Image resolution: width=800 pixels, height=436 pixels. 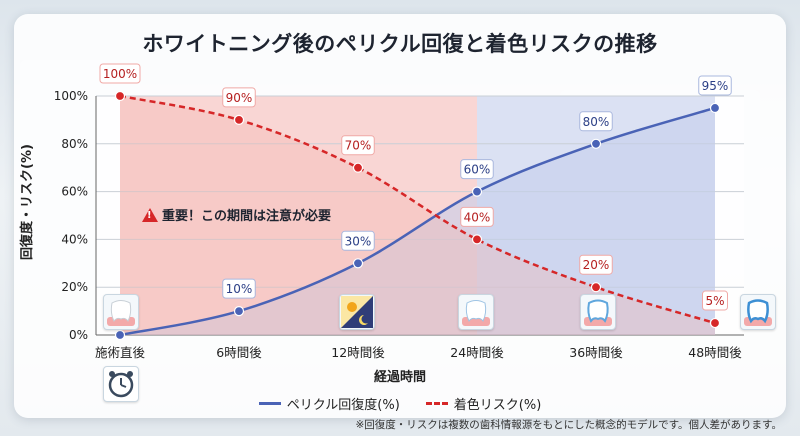 I want to click on legend-swatch-risk, so click(x=436, y=403).